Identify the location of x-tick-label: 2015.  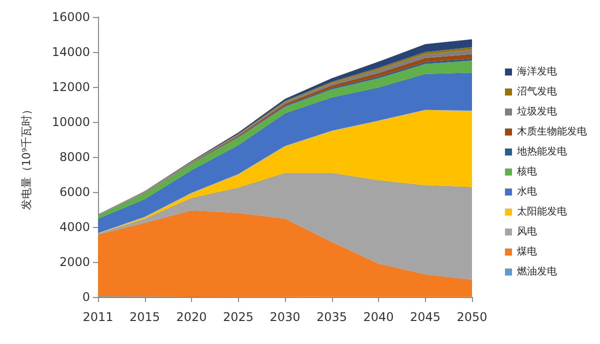
(144, 317).